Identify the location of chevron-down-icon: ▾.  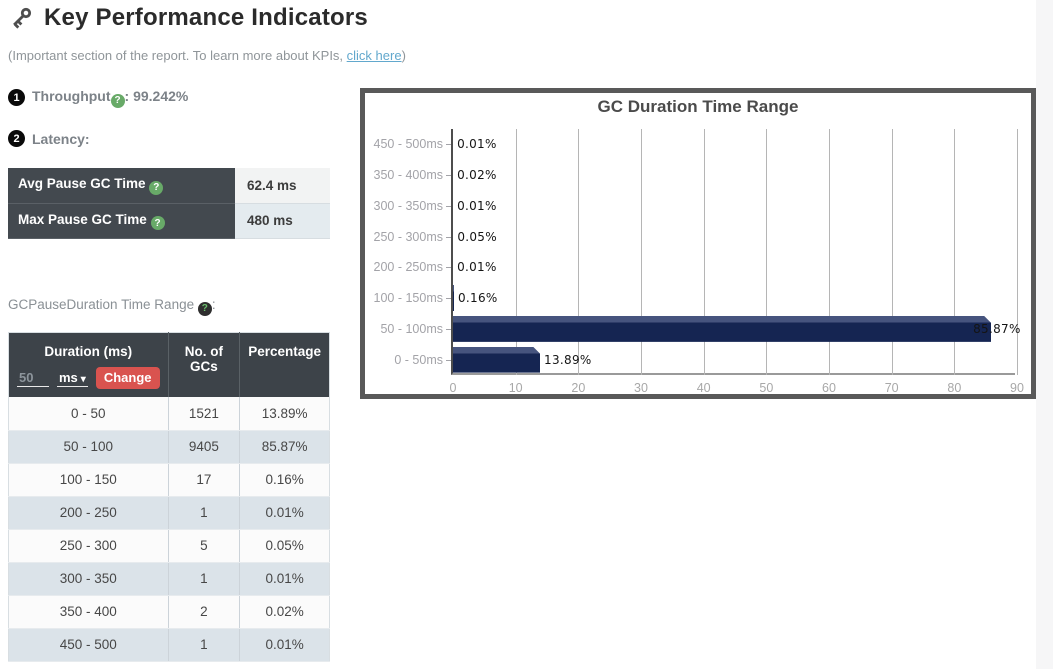
(83, 379).